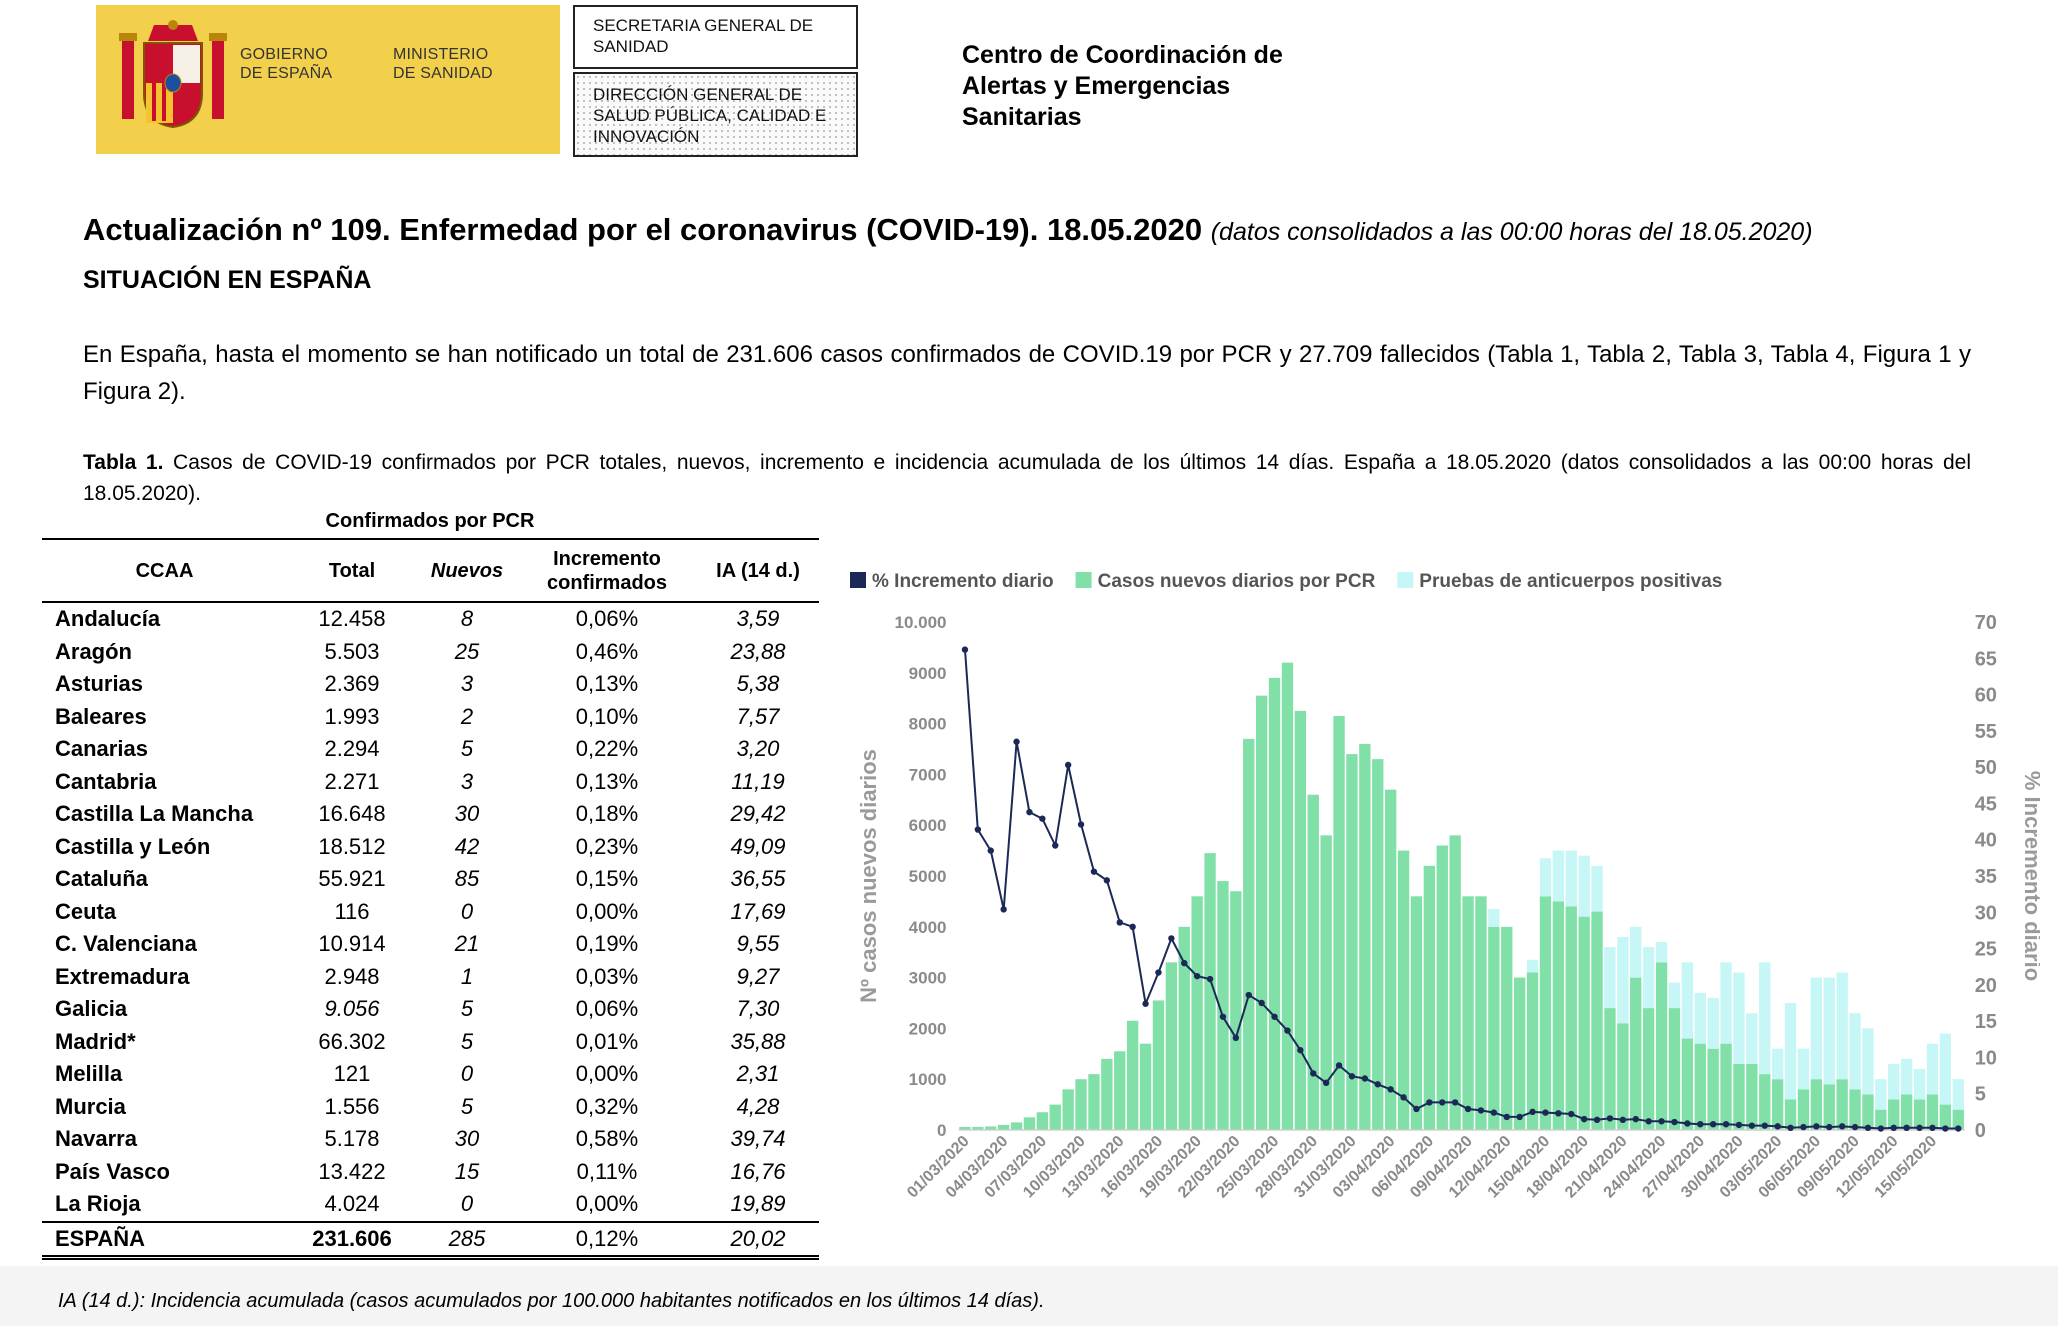 Image resolution: width=2058 pixels, height=1326 pixels. I want to click on y-tick-label: 3000, so click(928, 978).